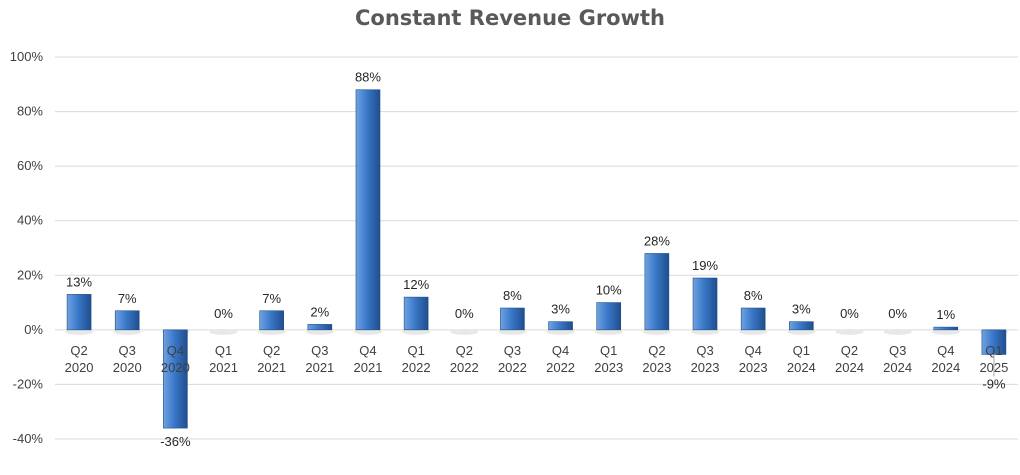 The image size is (1020, 475). What do you see at coordinates (319, 311) in the screenshot?
I see `data-label: 2%` at bounding box center [319, 311].